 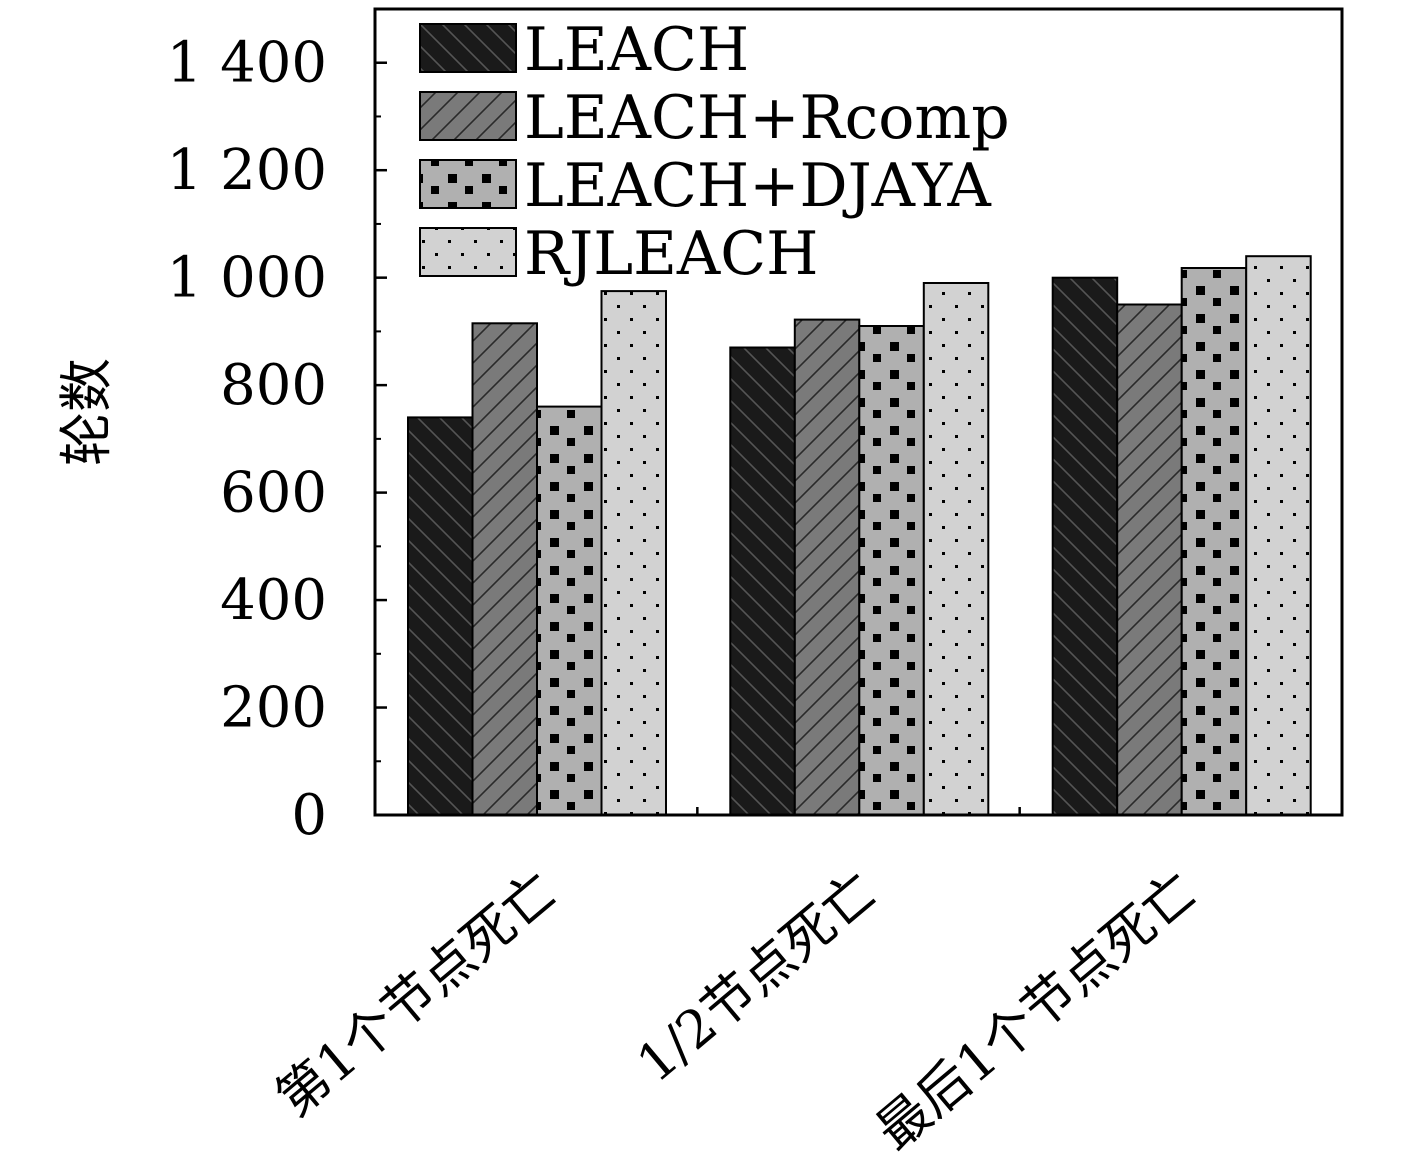 I want to click on y-tick-label: 1 400, so click(x=247, y=63).